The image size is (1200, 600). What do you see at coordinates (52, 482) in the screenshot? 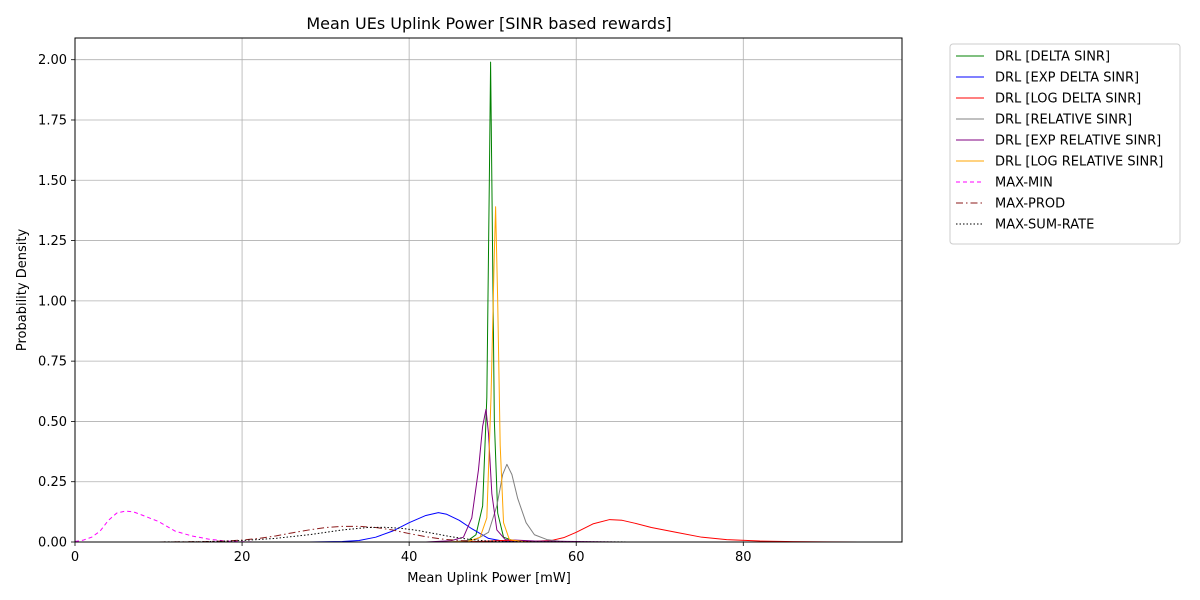
I see `y-tick-label: 0.25` at bounding box center [52, 482].